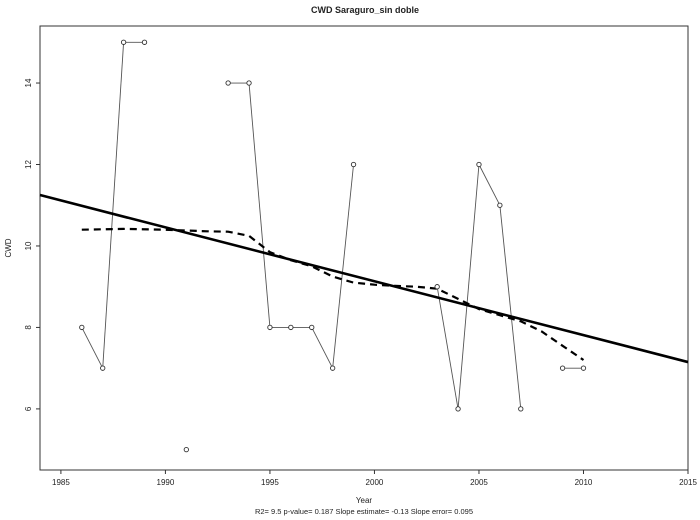  What do you see at coordinates (28, 408) in the screenshot?
I see `y-tick-label: 6` at bounding box center [28, 408].